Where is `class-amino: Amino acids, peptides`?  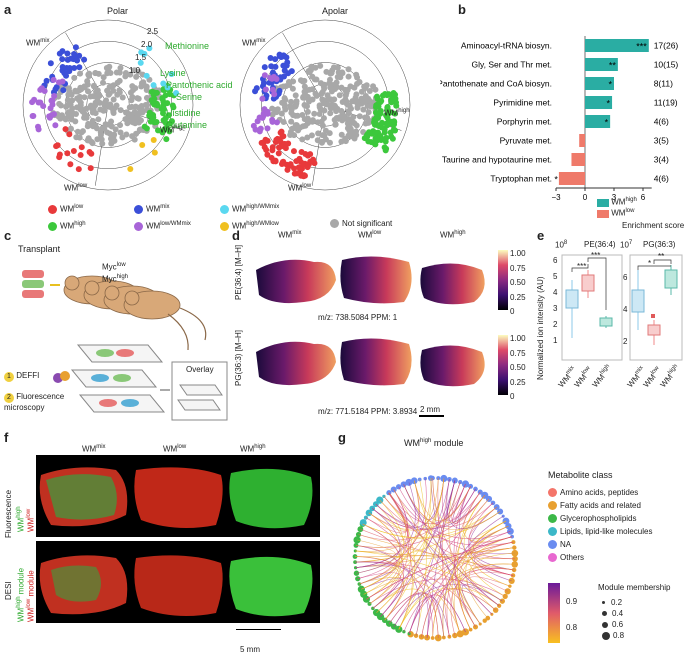 class-amino: Amino acids, peptides is located at coordinates (600, 492).